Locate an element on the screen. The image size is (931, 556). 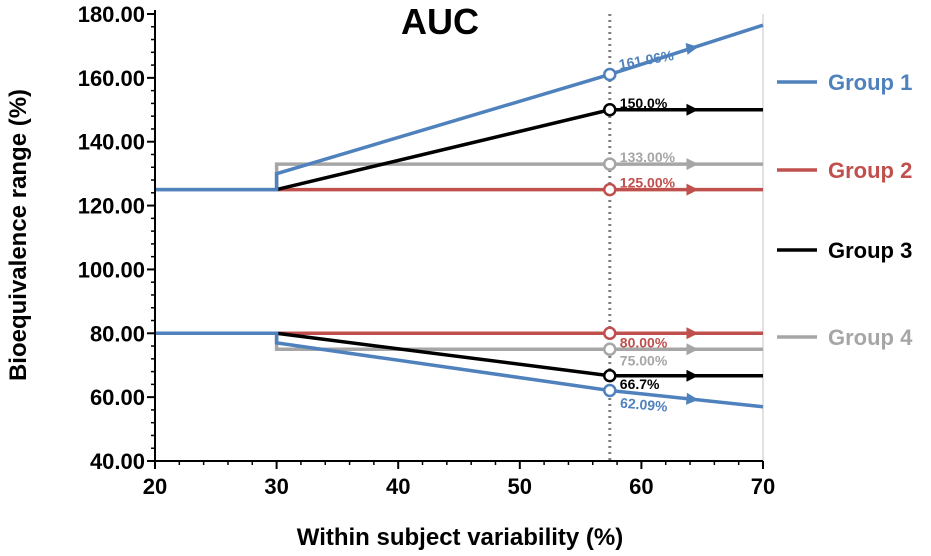
legend-item-group-4: Group 4 is located at coordinates (845, 337).